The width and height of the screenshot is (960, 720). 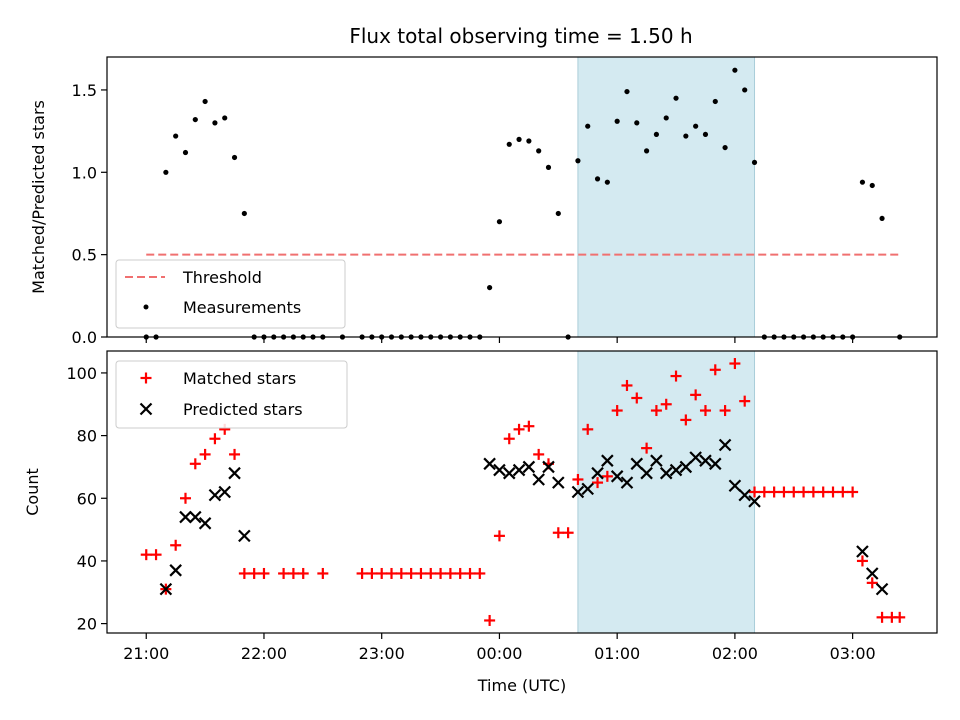 I want to click on top-y-ticks: 0.0 0.5 1.0 1.5, so click(x=89, y=214).